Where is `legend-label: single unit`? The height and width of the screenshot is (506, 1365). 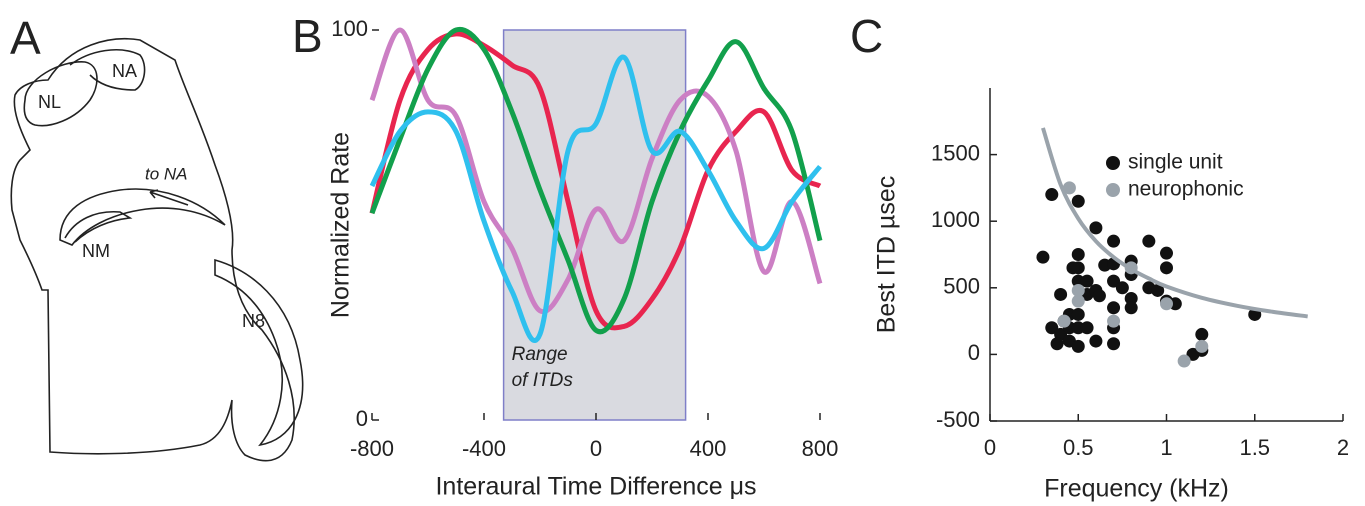 legend-label: single unit is located at coordinates (1175, 162).